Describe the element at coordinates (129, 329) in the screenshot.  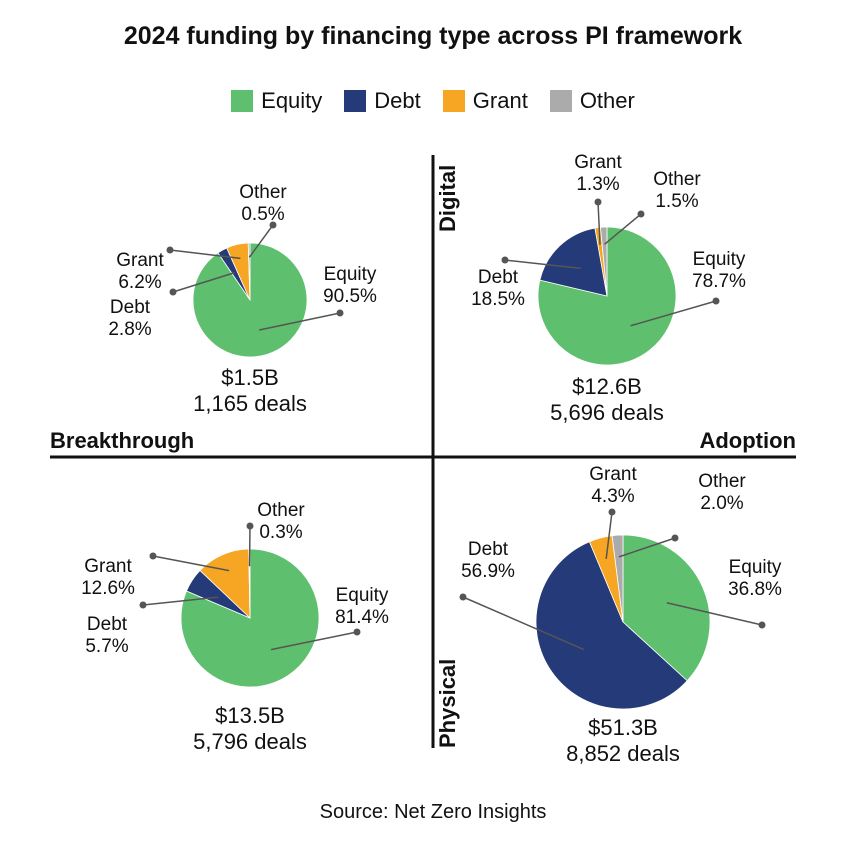
I see `slice-value-label-debt: 2.8%` at that location.